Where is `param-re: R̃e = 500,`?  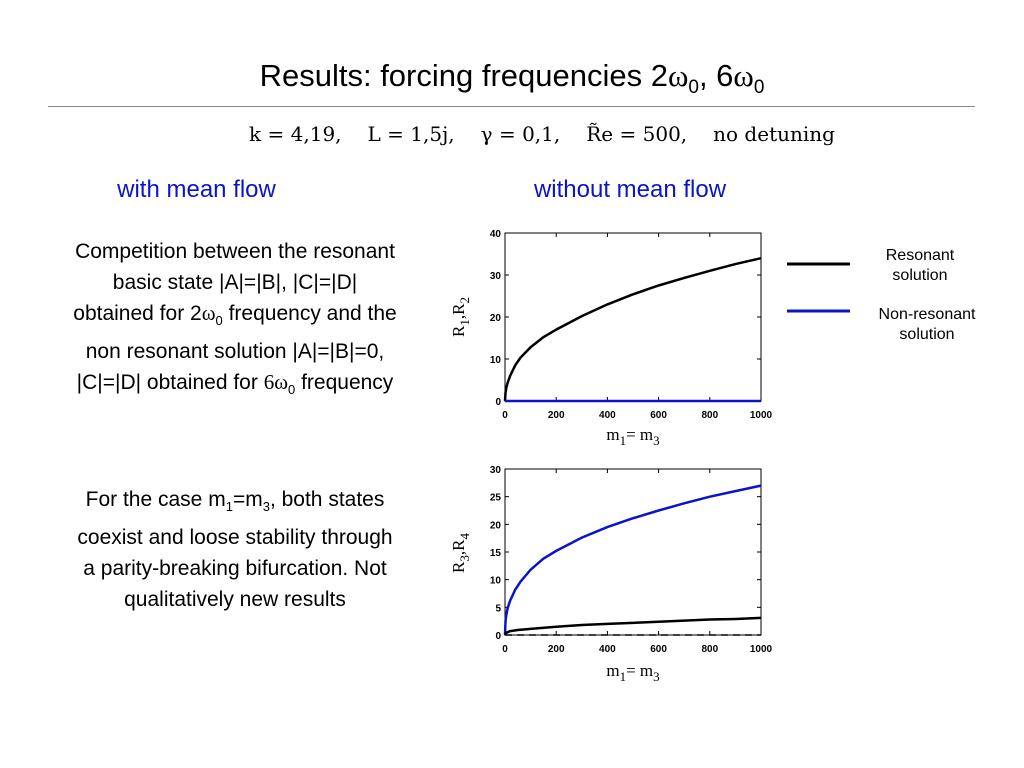
param-re: R̃e = 500, is located at coordinates (637, 134).